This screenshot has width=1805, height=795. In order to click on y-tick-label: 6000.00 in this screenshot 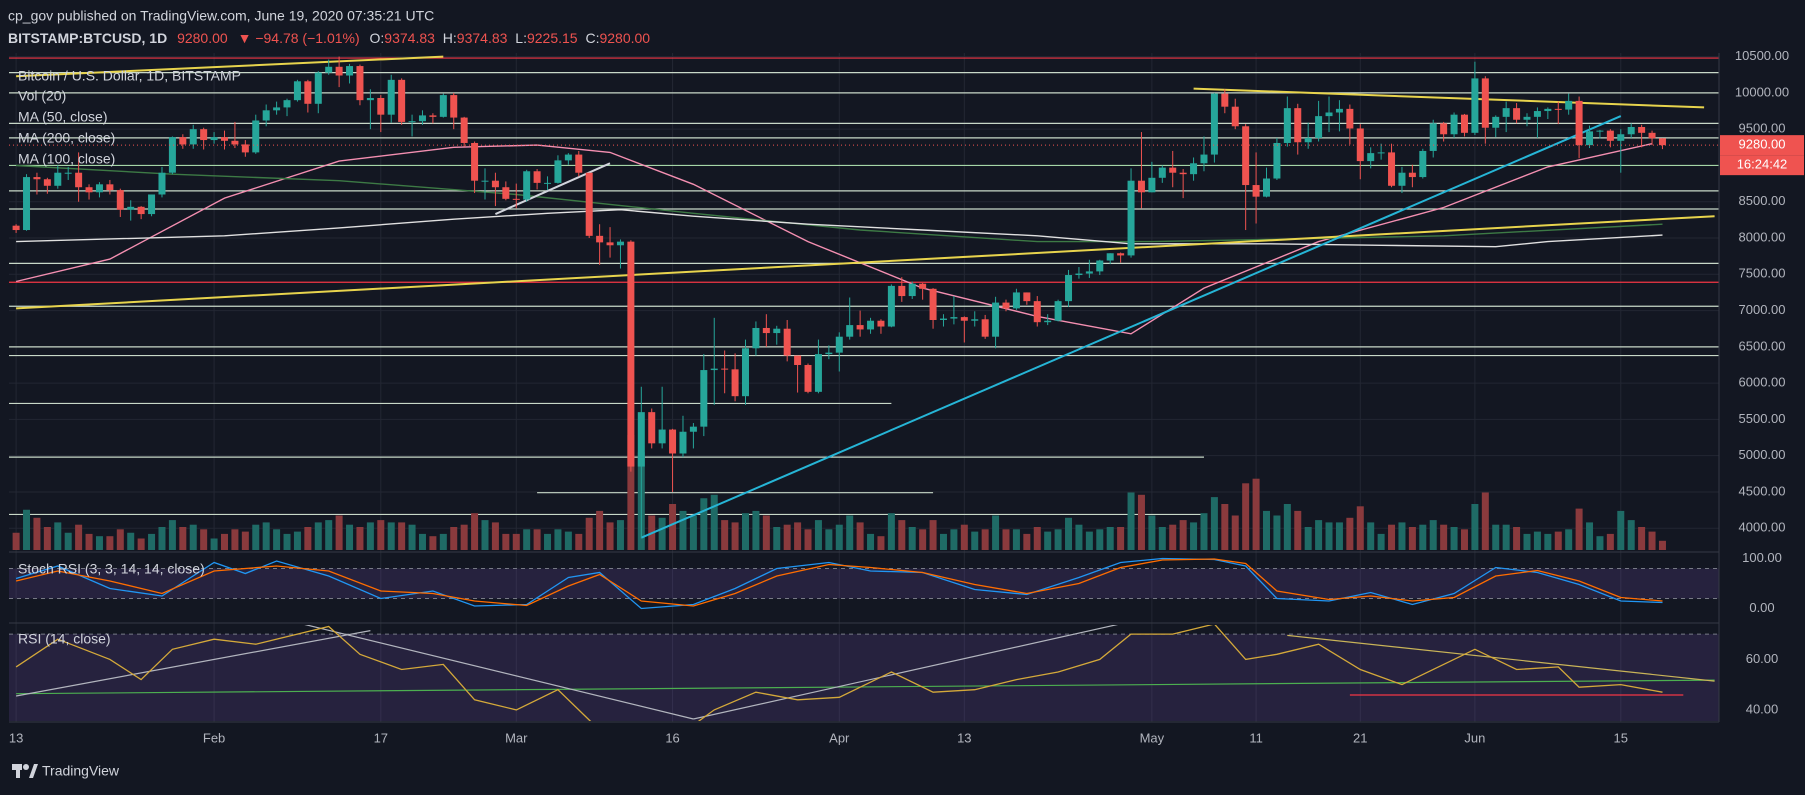, I will do `click(1762, 382)`.